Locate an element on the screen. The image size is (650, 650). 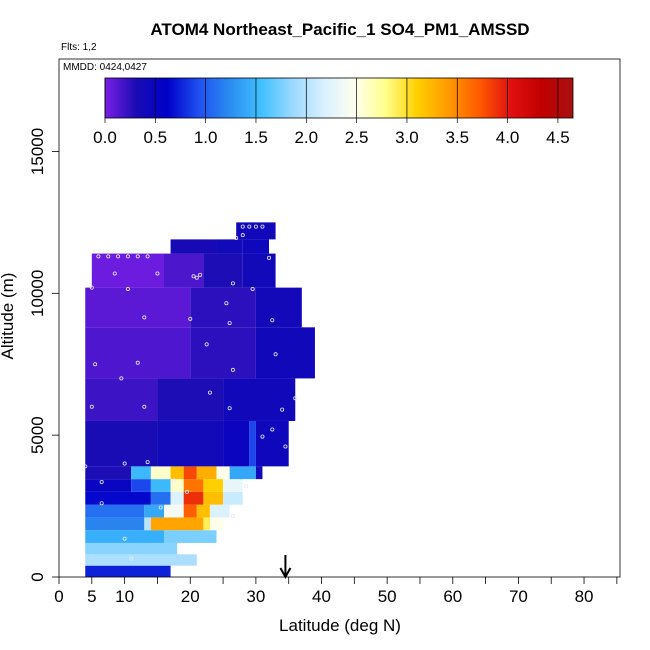
colorbar-tick-label: 0.0 is located at coordinates (105, 137).